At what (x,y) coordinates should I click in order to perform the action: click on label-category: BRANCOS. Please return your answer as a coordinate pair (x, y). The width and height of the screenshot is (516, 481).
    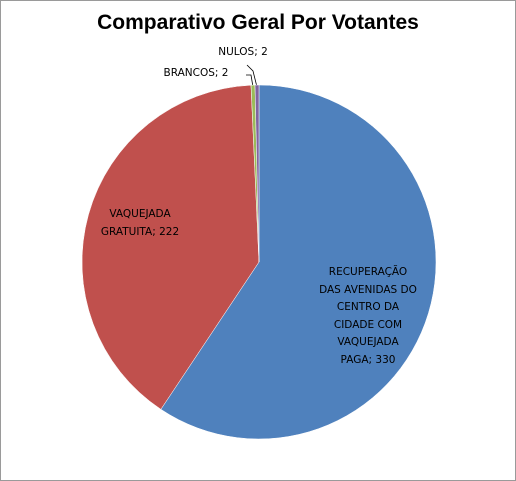
    Looking at the image, I should click on (189, 73).